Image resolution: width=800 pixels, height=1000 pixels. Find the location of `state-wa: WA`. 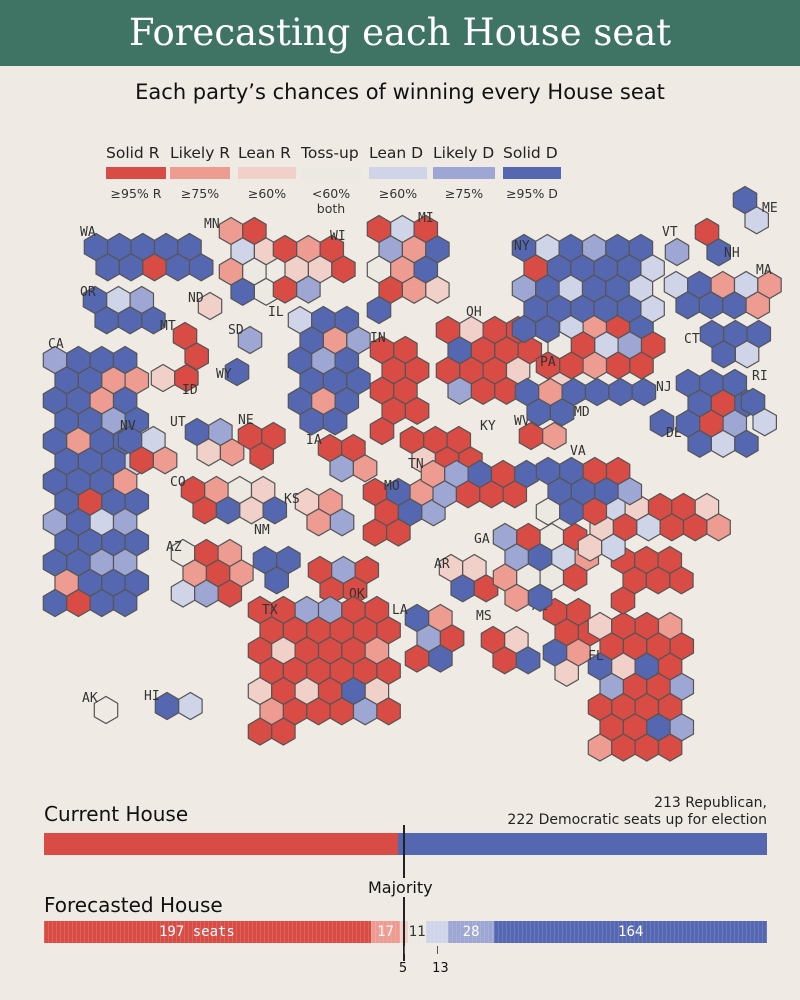

state-wa: WA is located at coordinates (147, 253).